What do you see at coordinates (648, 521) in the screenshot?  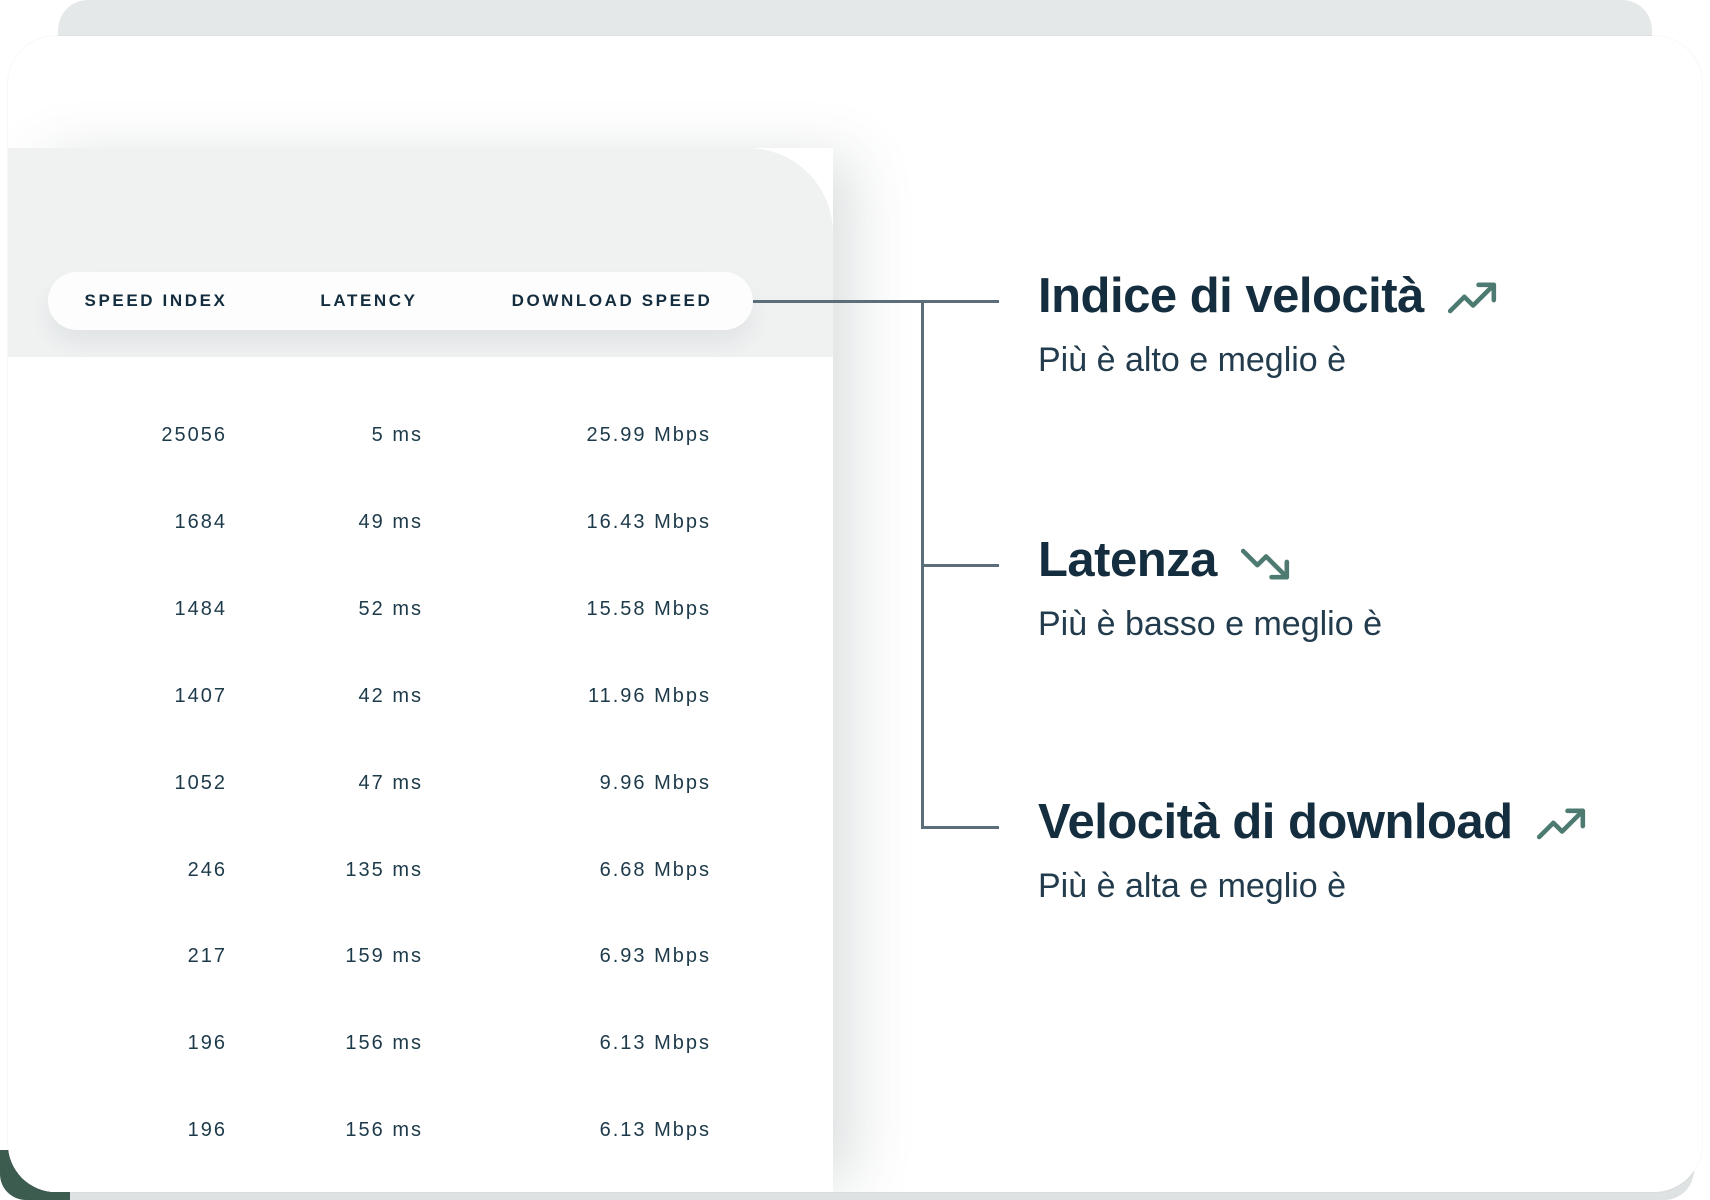 I see `cell-download-speed: 16.43 Mbps` at bounding box center [648, 521].